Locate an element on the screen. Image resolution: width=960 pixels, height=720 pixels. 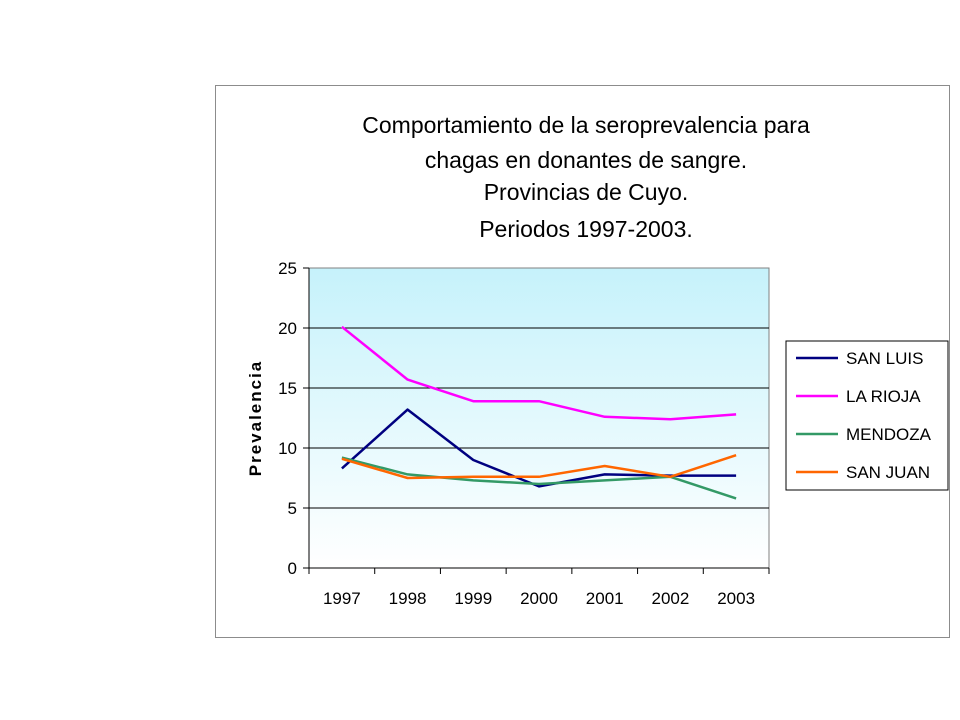
y-tick-label: 5 is located at coordinates (292, 508).